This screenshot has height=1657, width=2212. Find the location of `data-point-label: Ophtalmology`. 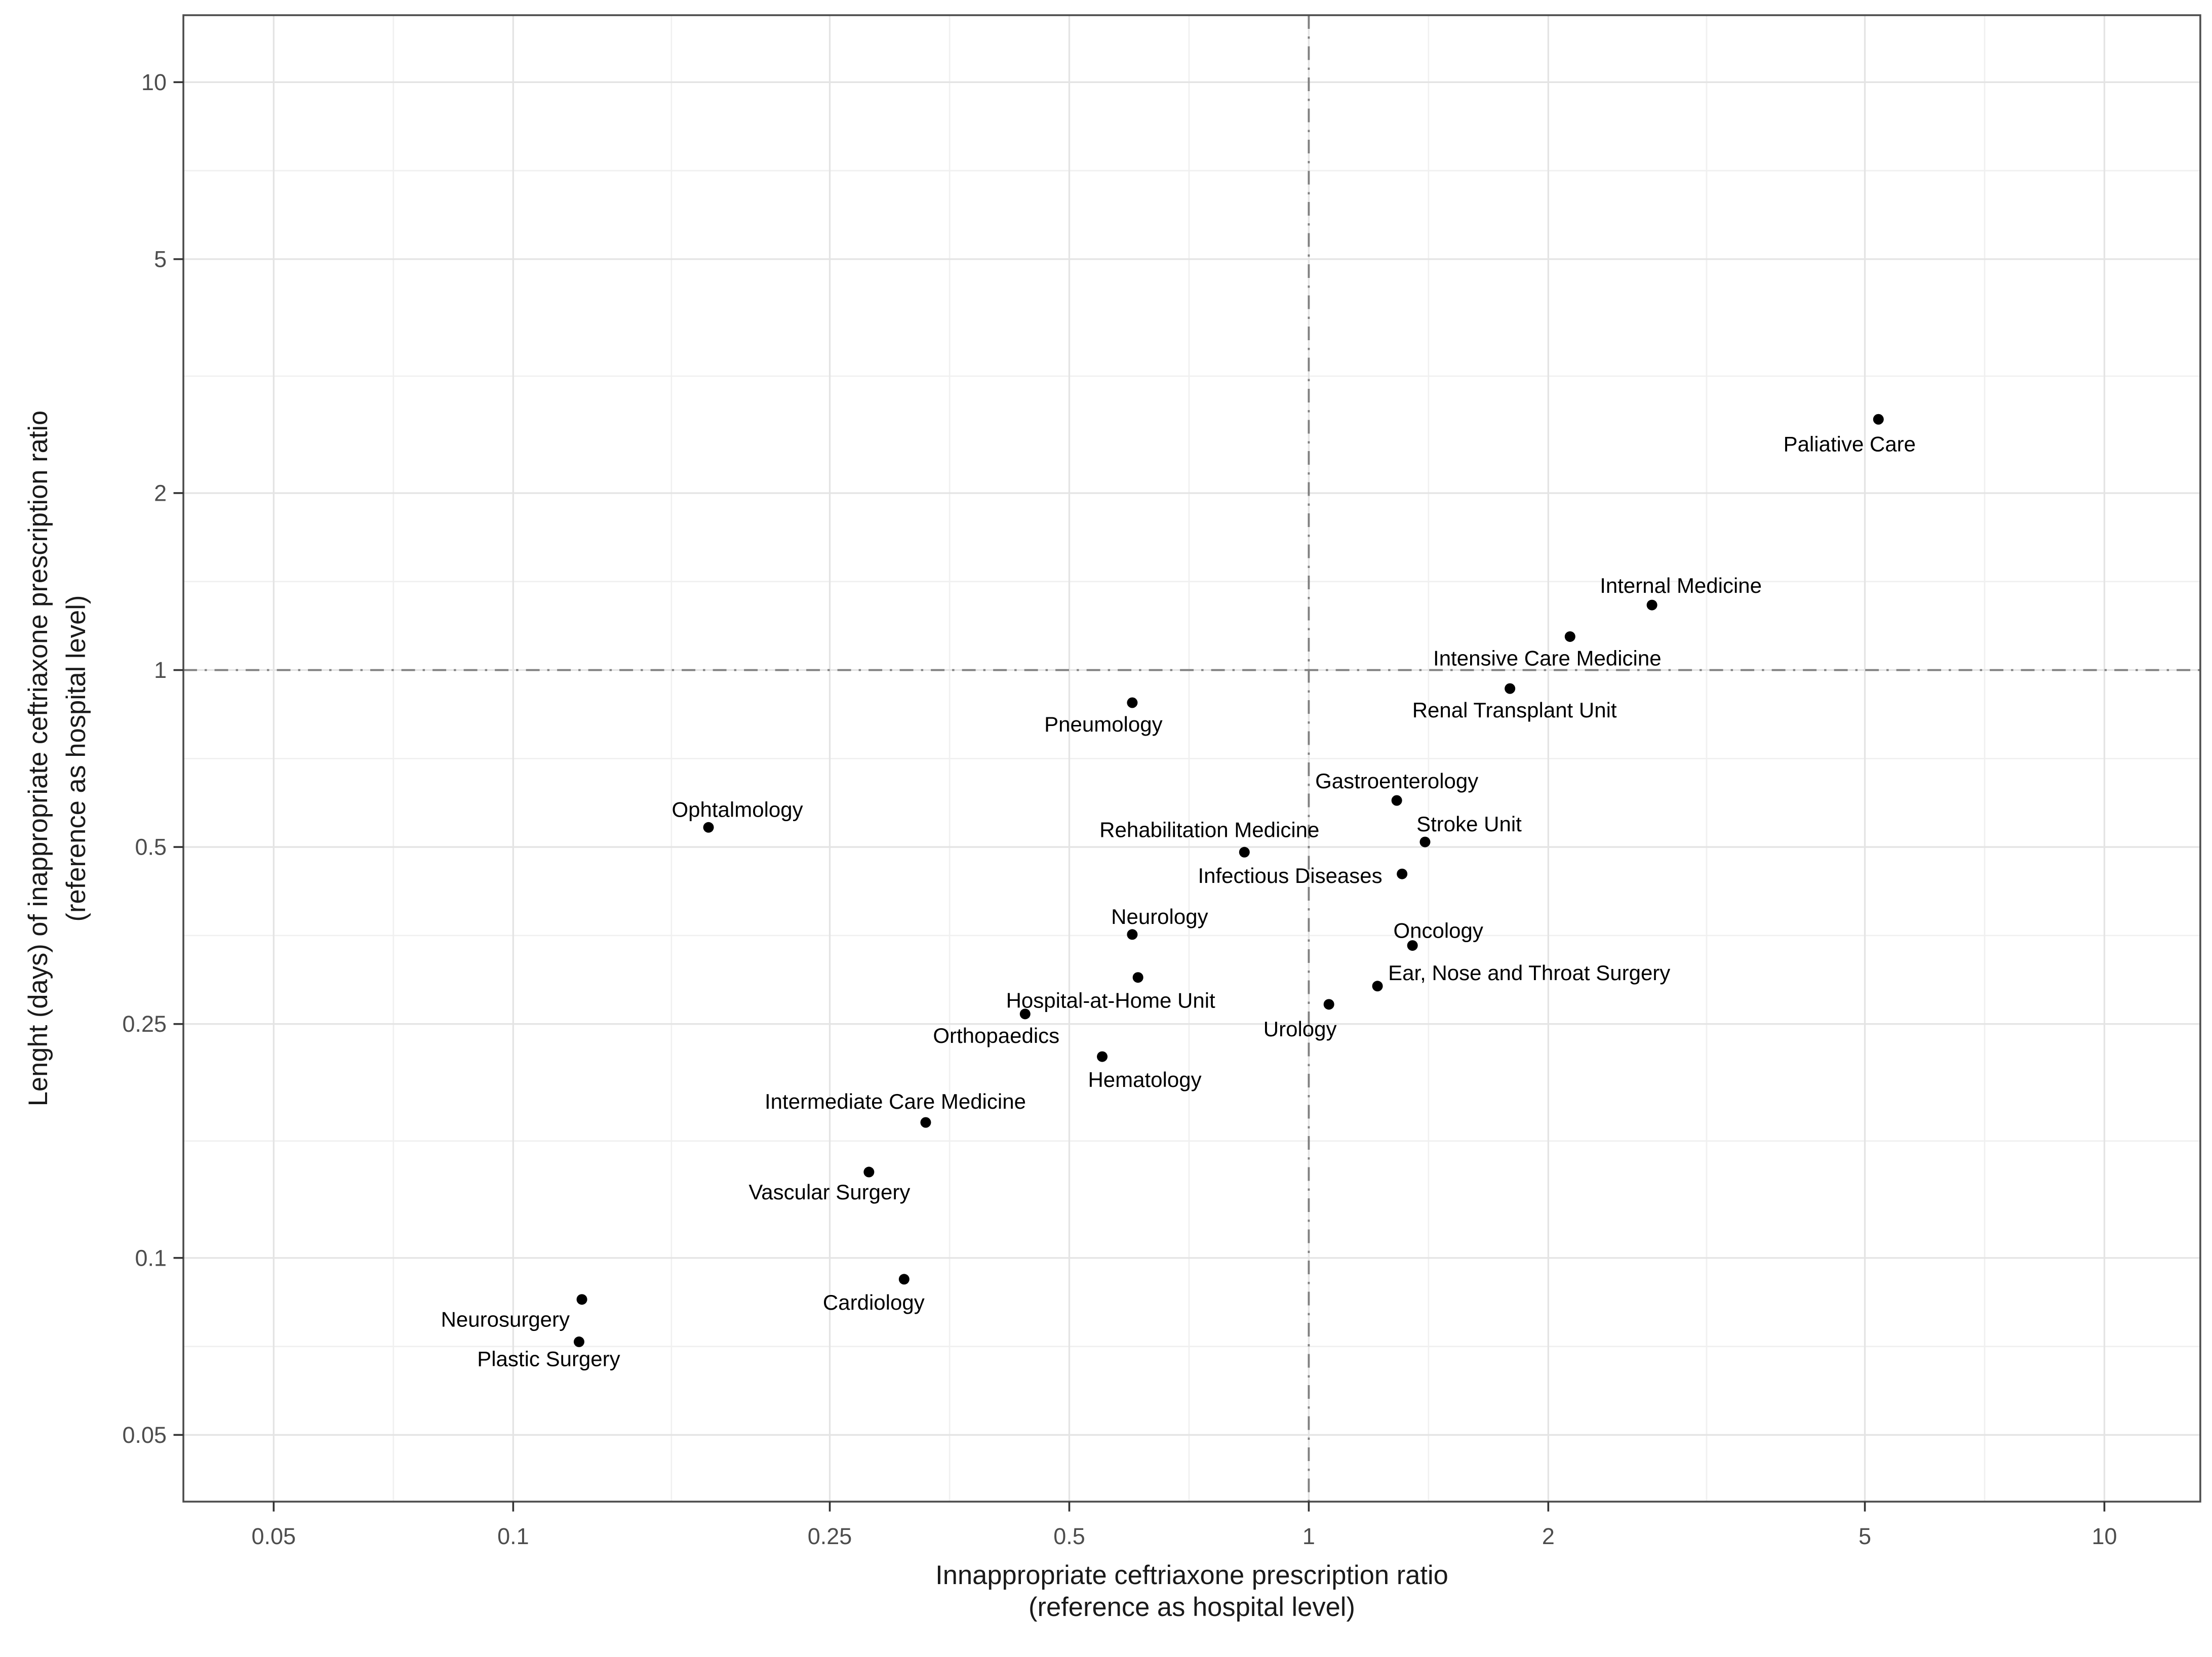

data-point-label: Ophtalmology is located at coordinates (737, 809).